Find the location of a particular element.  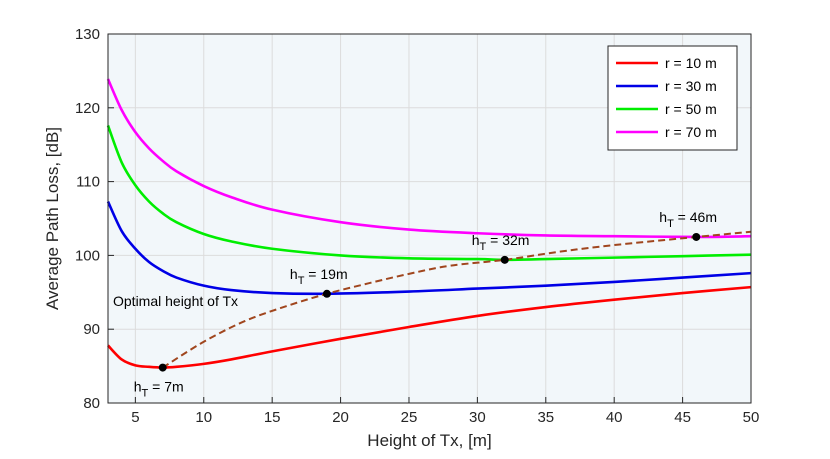

legend: r = 10 m r = 30 m r = 50 m r = 70 m is located at coordinates (672, 98).